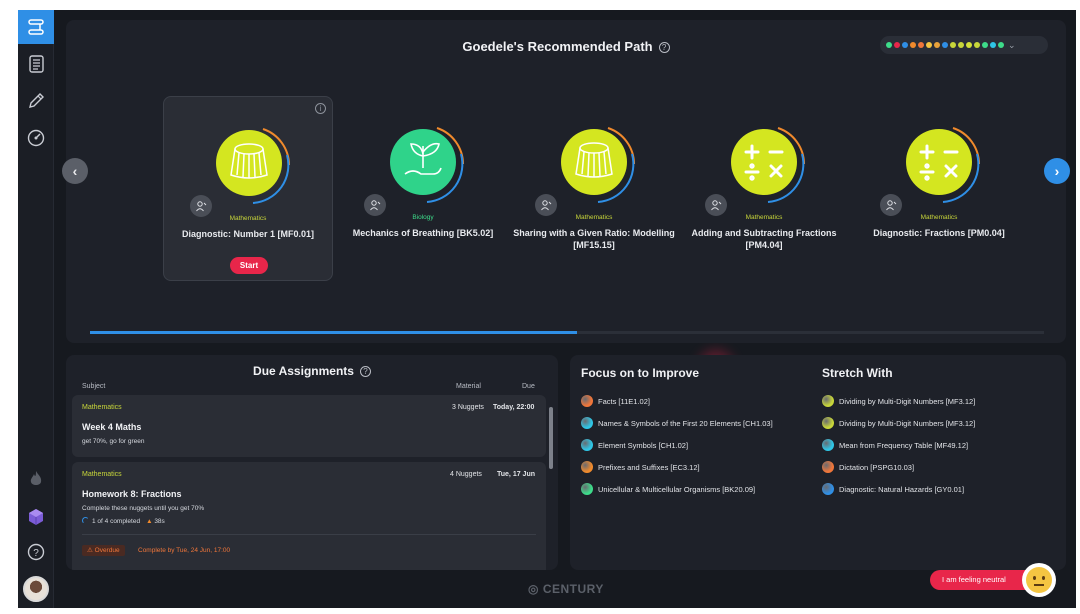  Describe the element at coordinates (893, 489) in the screenshot. I see `stretch-item: Diagnostic: Natural Hazards [GY0.01]` at that location.